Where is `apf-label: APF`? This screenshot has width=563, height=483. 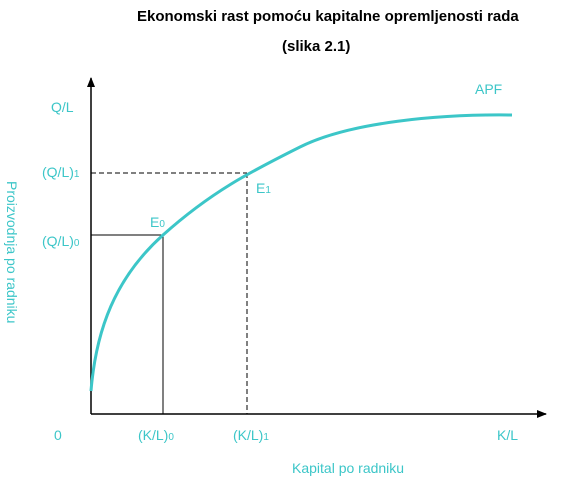 apf-label: APF is located at coordinates (488, 89).